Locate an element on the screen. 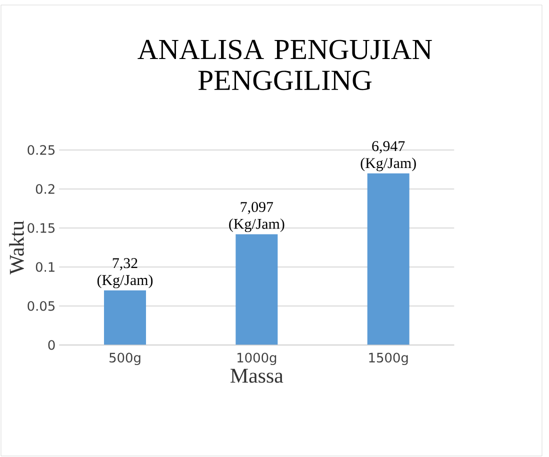  y-tick-label: 0.15 is located at coordinates (41, 228).